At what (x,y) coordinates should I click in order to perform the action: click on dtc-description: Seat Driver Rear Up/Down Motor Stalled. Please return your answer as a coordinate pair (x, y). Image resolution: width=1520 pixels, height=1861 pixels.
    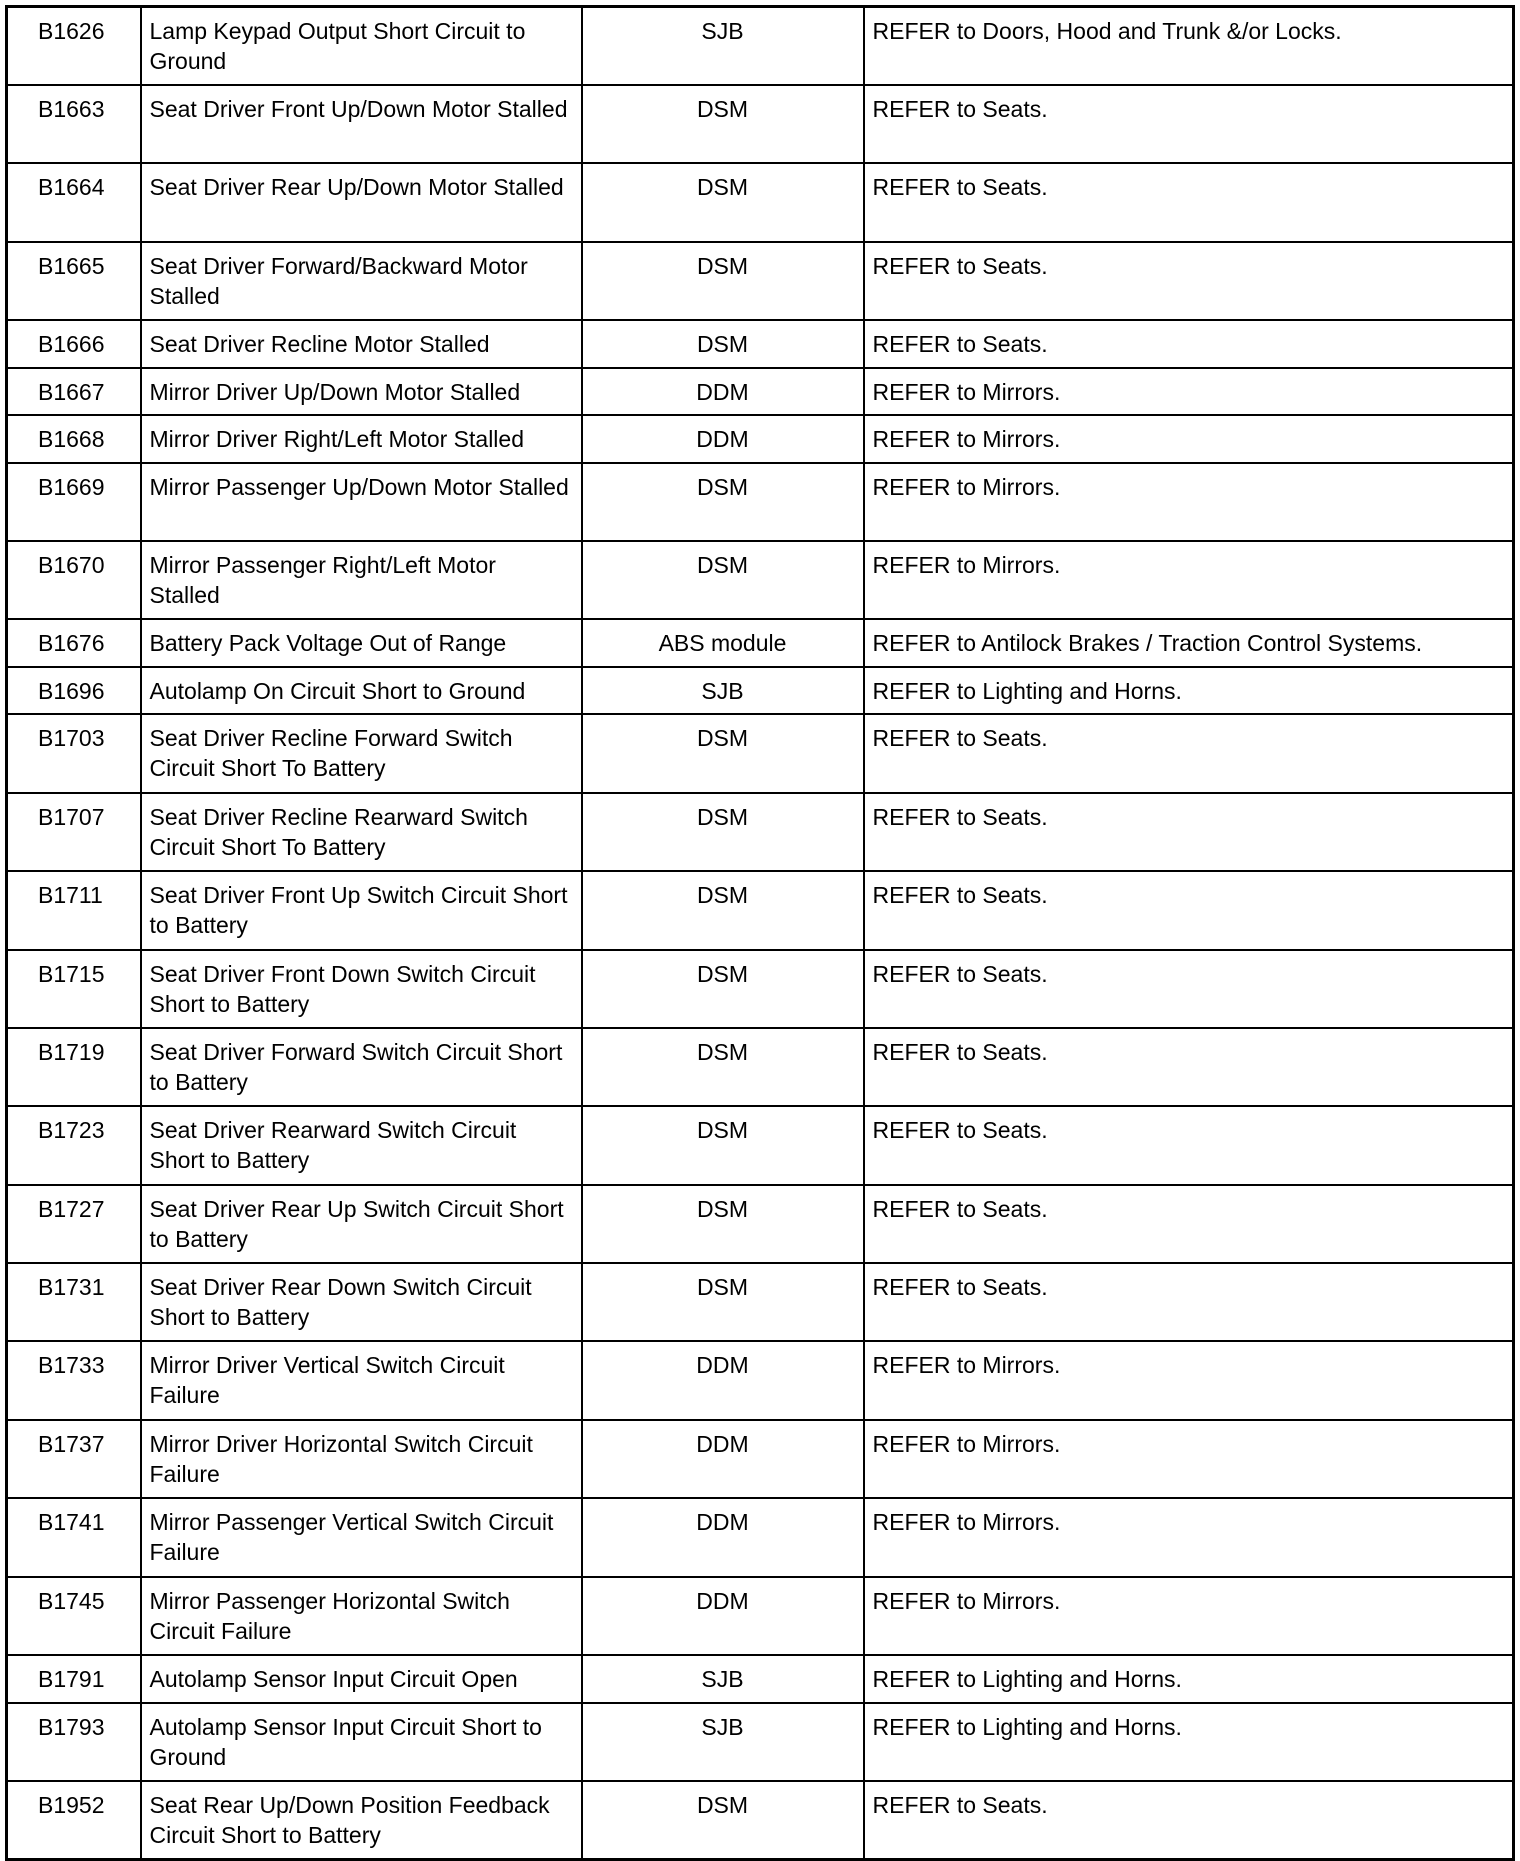
    Looking at the image, I should click on (361, 202).